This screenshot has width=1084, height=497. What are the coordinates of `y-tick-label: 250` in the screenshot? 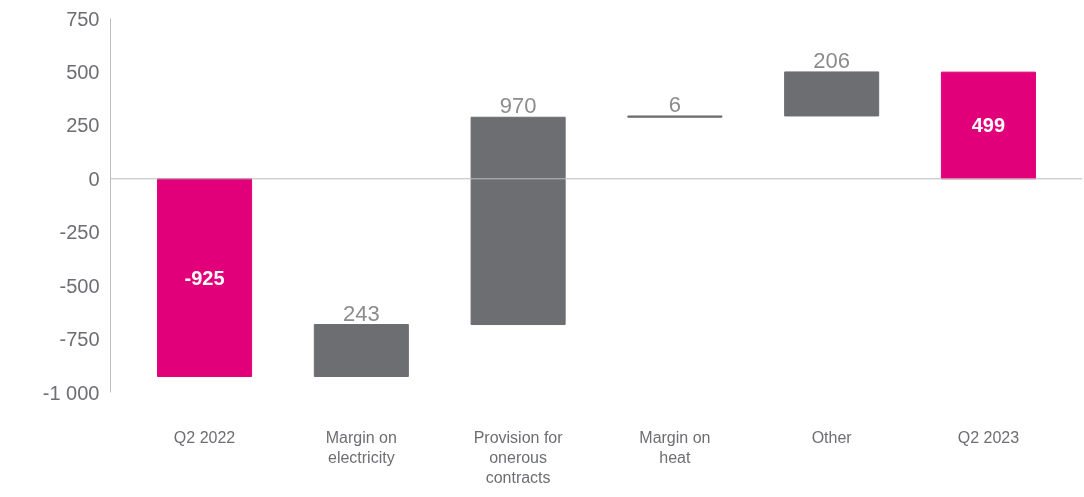 It's located at (83, 125).